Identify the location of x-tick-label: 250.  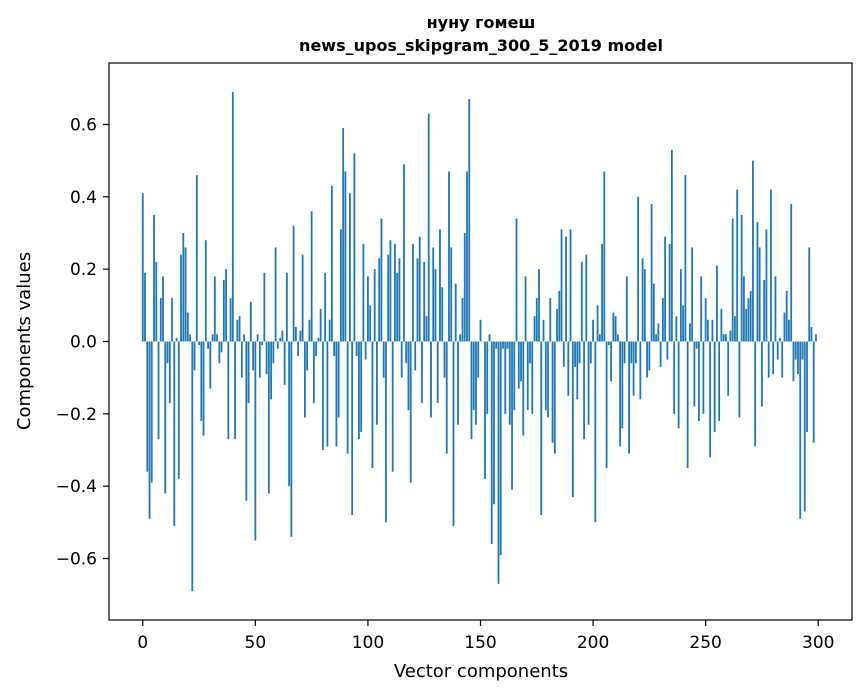
(705, 643).